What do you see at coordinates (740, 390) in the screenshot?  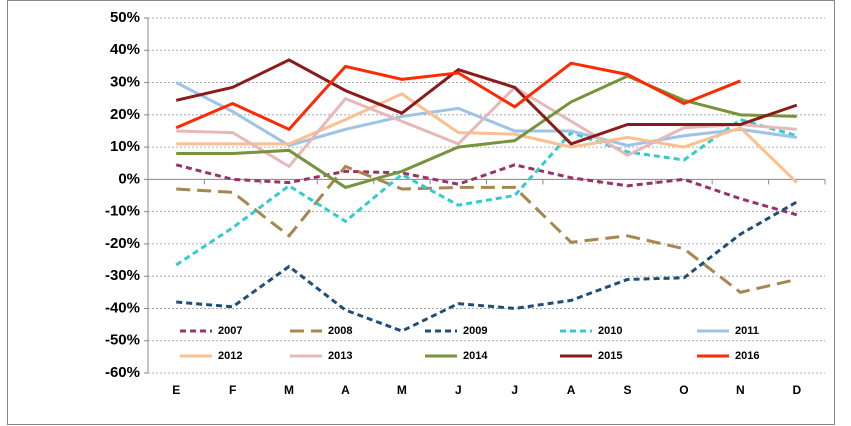 I see `x-tick-label: N` at bounding box center [740, 390].